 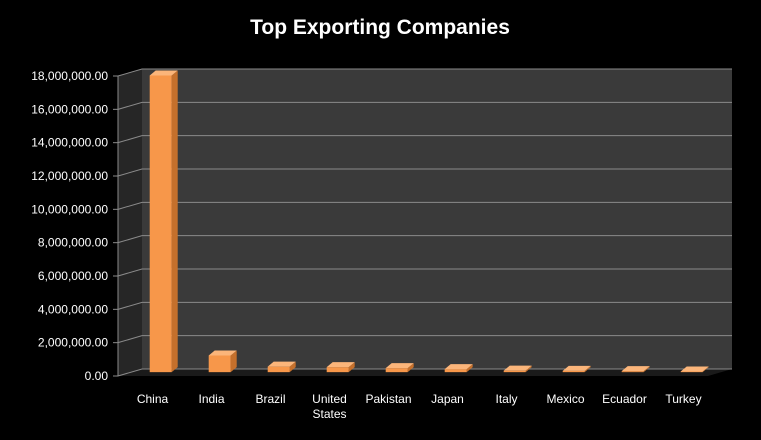 I want to click on x-tick-label: Mexico, so click(x=565, y=399).